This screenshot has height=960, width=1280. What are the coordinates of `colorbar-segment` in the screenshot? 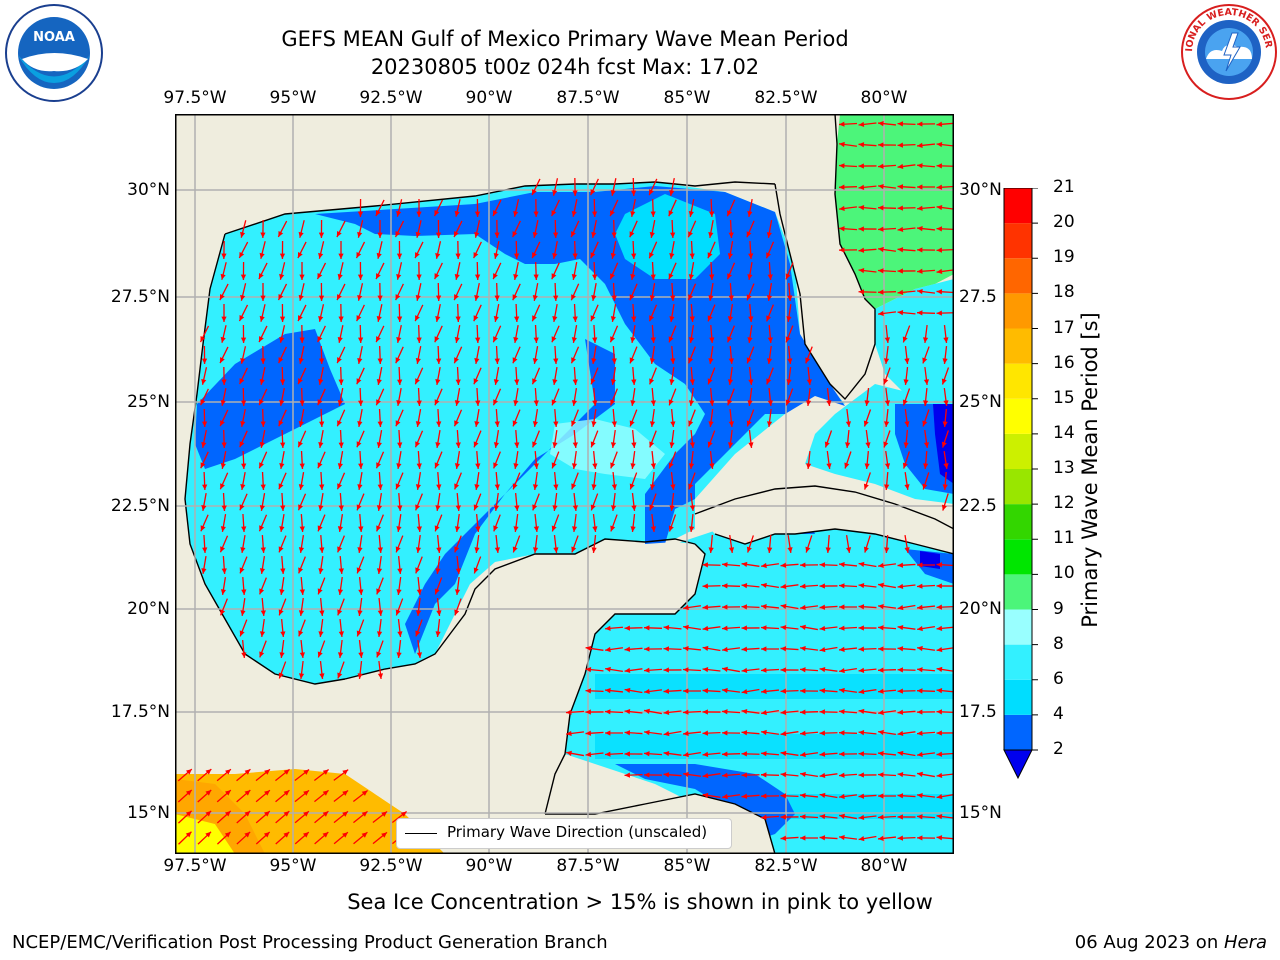 It's located at (1018, 557).